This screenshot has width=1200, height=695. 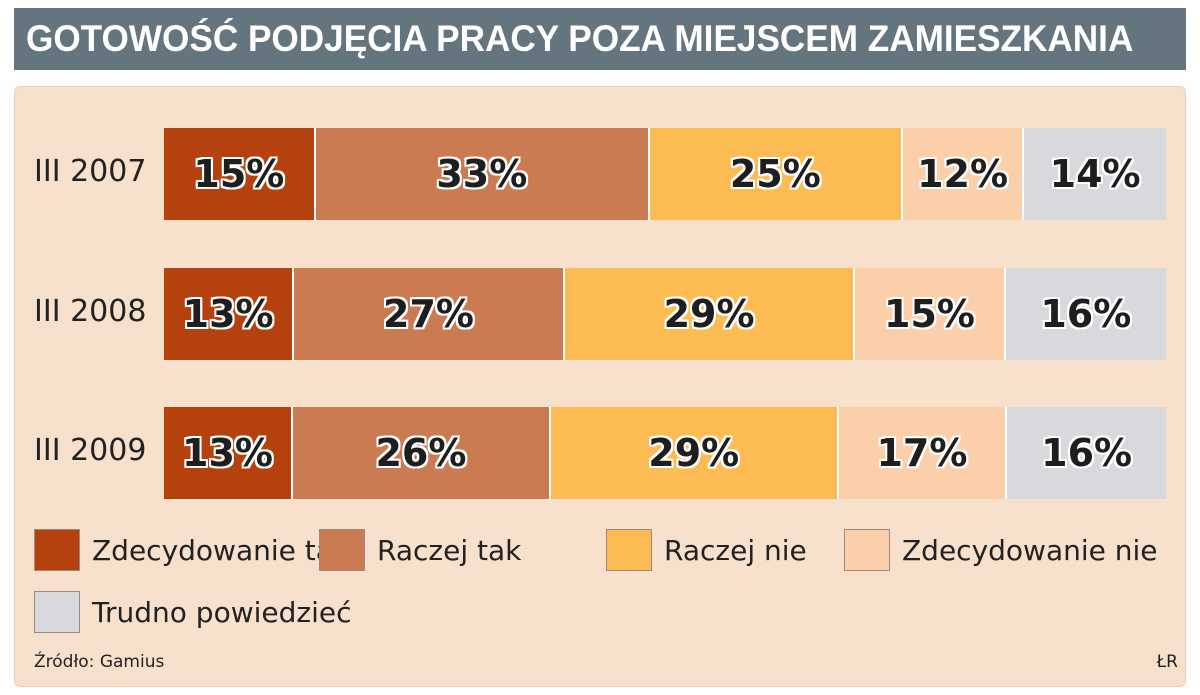 I want to click on legend-item: Trudno powiedzieć, so click(x=192, y=612).